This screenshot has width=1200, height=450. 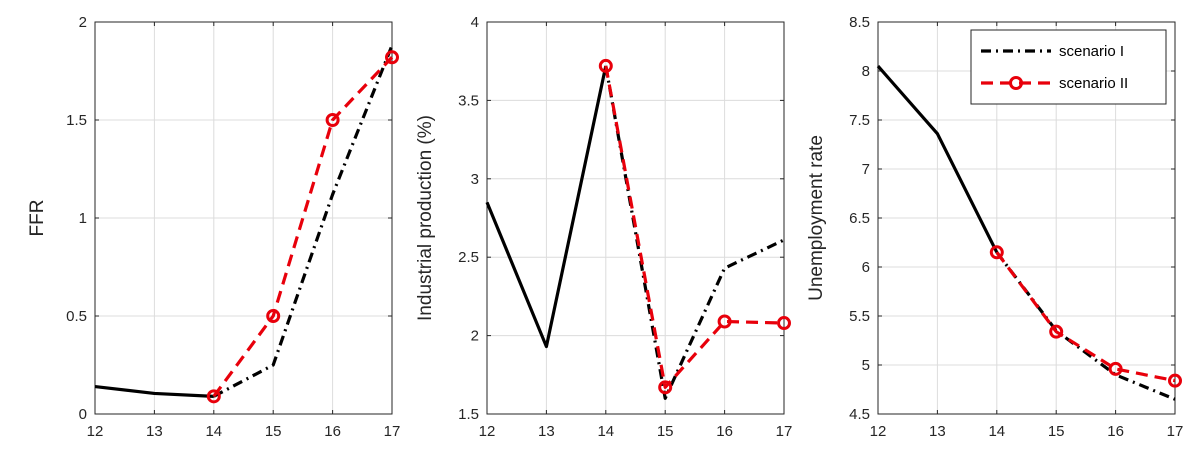 What do you see at coordinates (859, 218) in the screenshot?
I see `y-tick-label: 6.5` at bounding box center [859, 218].